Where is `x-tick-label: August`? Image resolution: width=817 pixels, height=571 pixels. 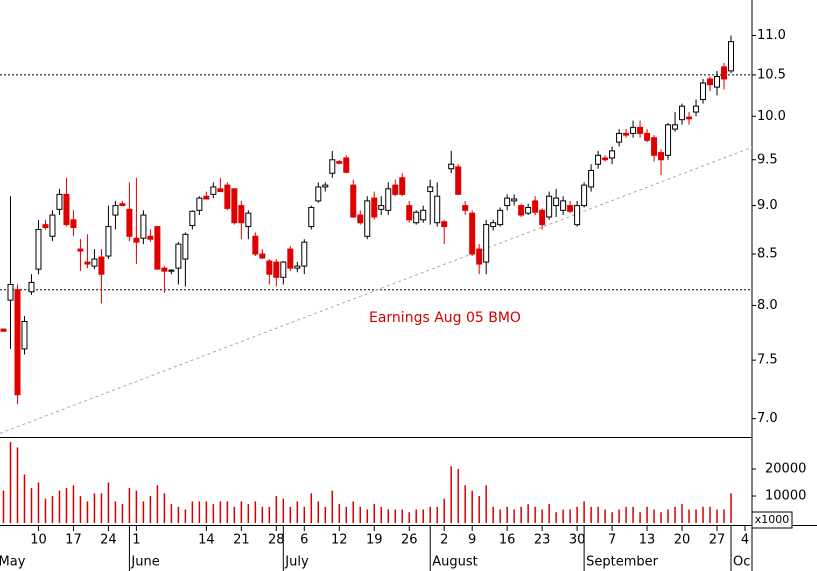 x-tick-label: August is located at coordinates (455, 562).